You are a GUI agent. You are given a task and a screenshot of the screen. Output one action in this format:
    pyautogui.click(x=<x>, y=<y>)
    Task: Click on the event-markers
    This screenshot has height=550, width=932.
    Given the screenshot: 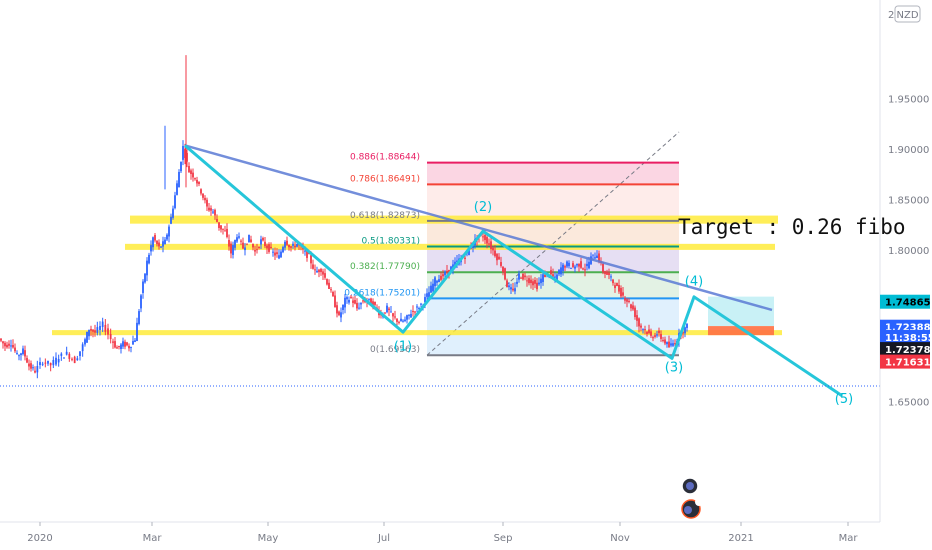 What is the action you would take?
    pyautogui.click(x=692, y=498)
    